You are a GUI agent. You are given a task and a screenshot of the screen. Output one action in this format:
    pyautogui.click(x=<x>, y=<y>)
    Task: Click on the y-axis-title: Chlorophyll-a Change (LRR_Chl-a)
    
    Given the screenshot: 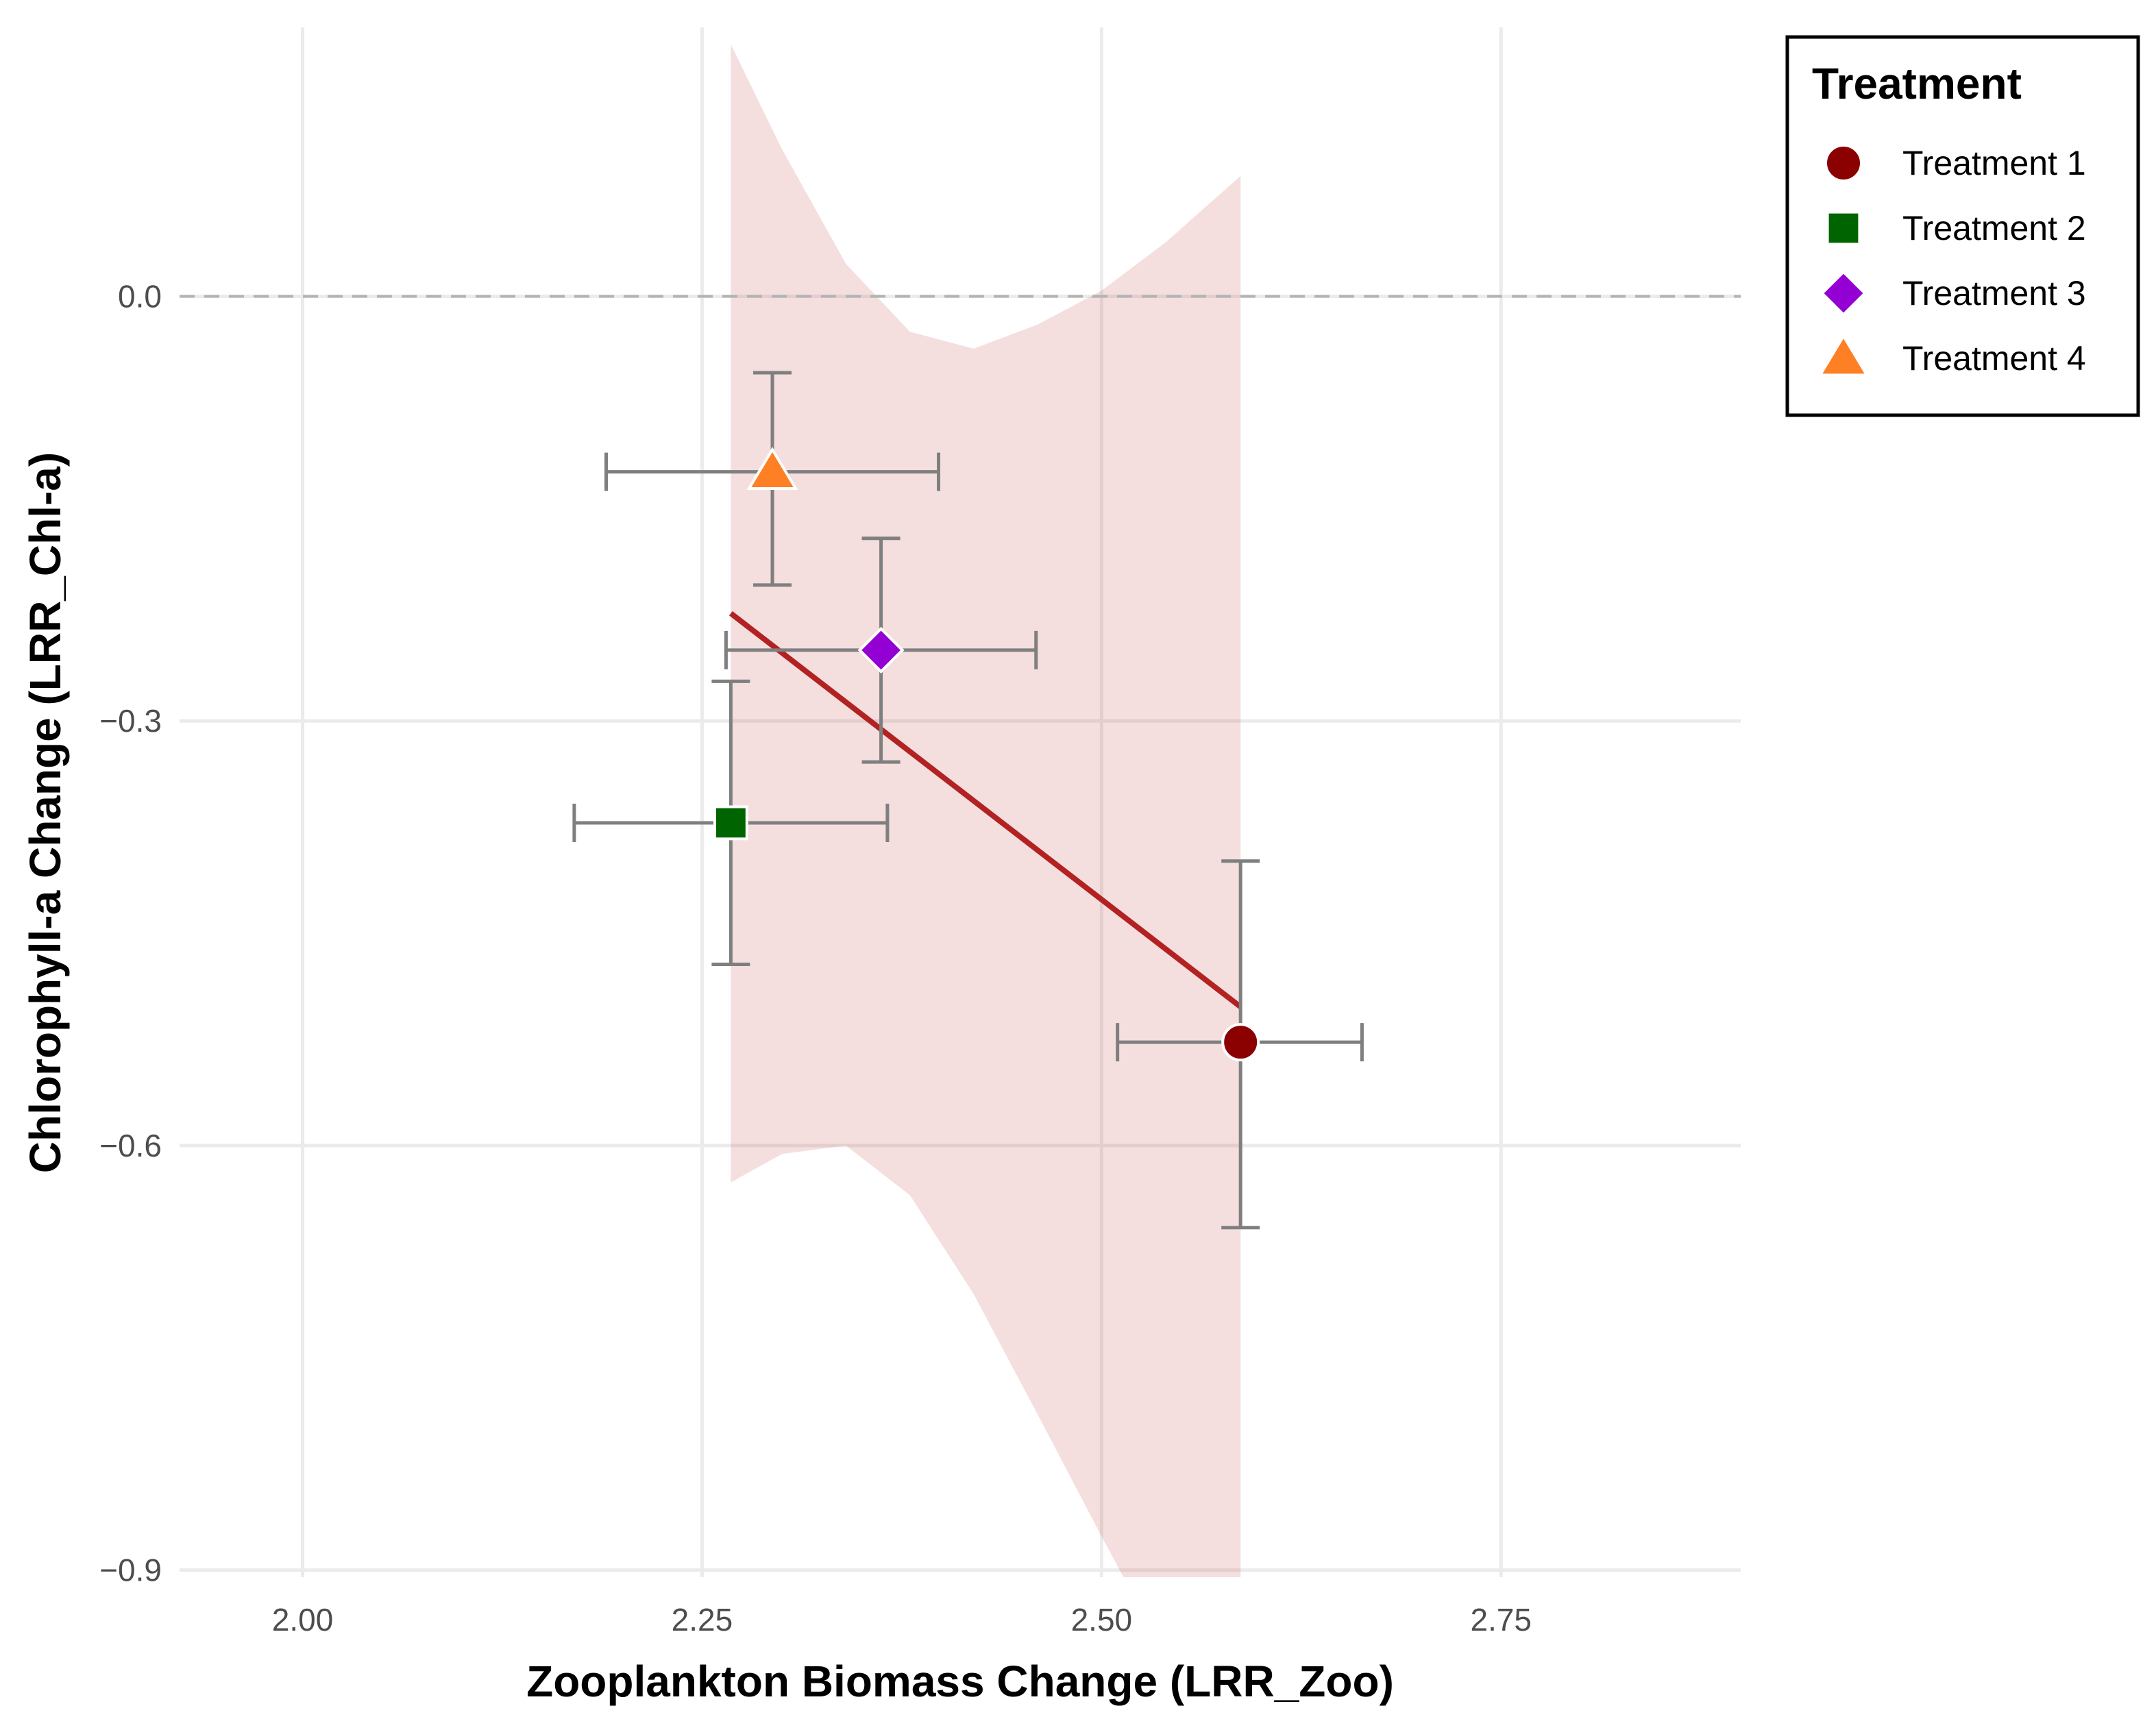 What is the action you would take?
    pyautogui.click(x=45, y=813)
    